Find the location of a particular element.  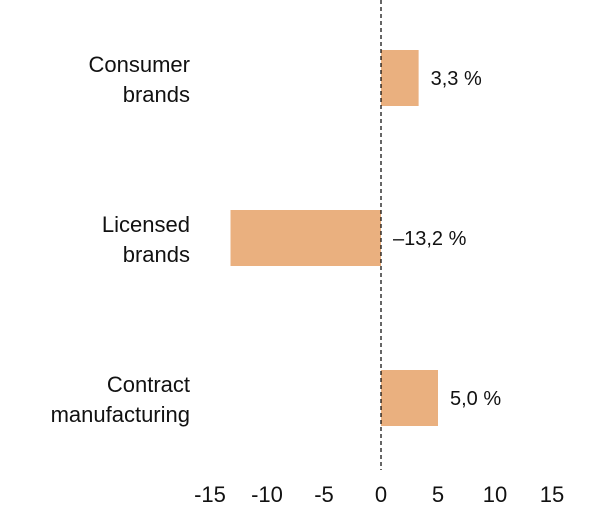

category-label-1-line-1: brands is located at coordinates (156, 254).